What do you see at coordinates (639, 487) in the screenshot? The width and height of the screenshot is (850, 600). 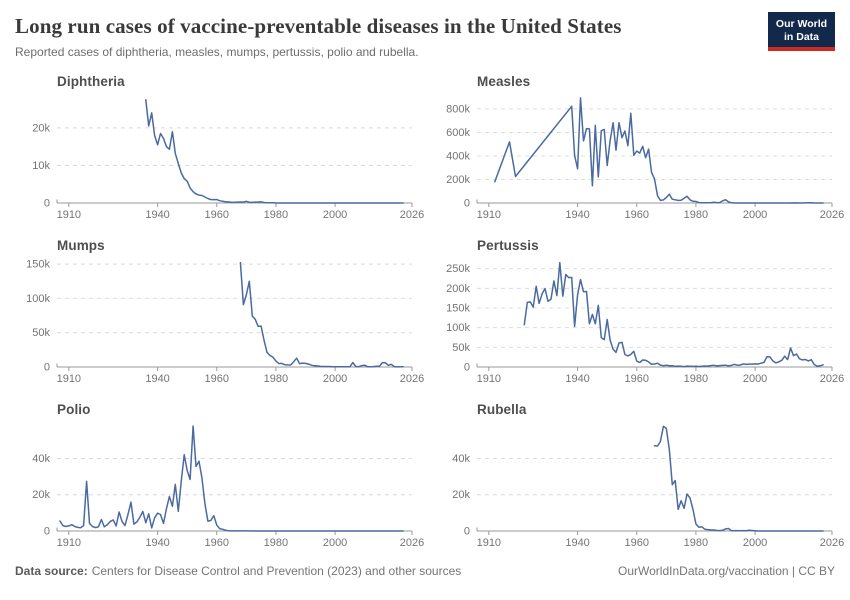 I see `rubella-line-chart: 0 20k 40k 1910 1940 1960 1980 2000 2026` at bounding box center [639, 487].